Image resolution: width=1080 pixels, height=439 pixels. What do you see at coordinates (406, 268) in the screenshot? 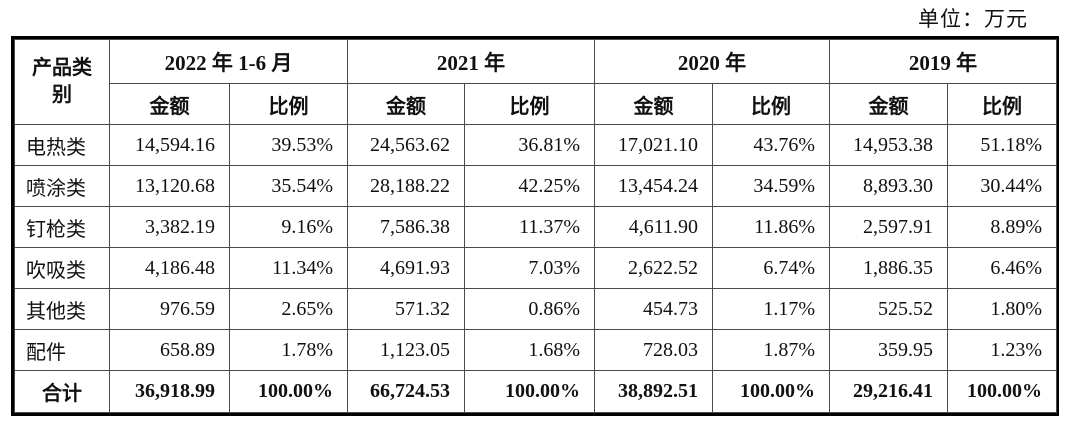
I see `amount-cell: 4,691.93` at bounding box center [406, 268].